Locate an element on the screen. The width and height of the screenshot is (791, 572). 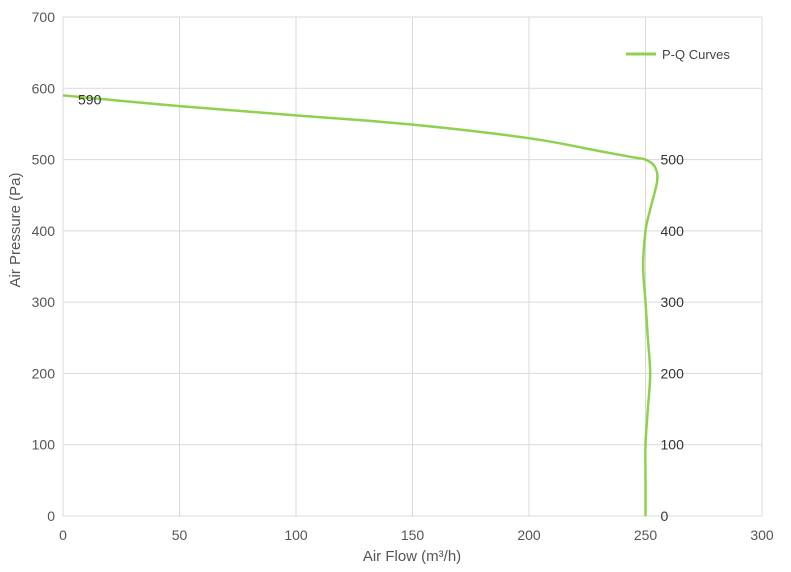
x-tick-label: 0 is located at coordinates (63, 535).